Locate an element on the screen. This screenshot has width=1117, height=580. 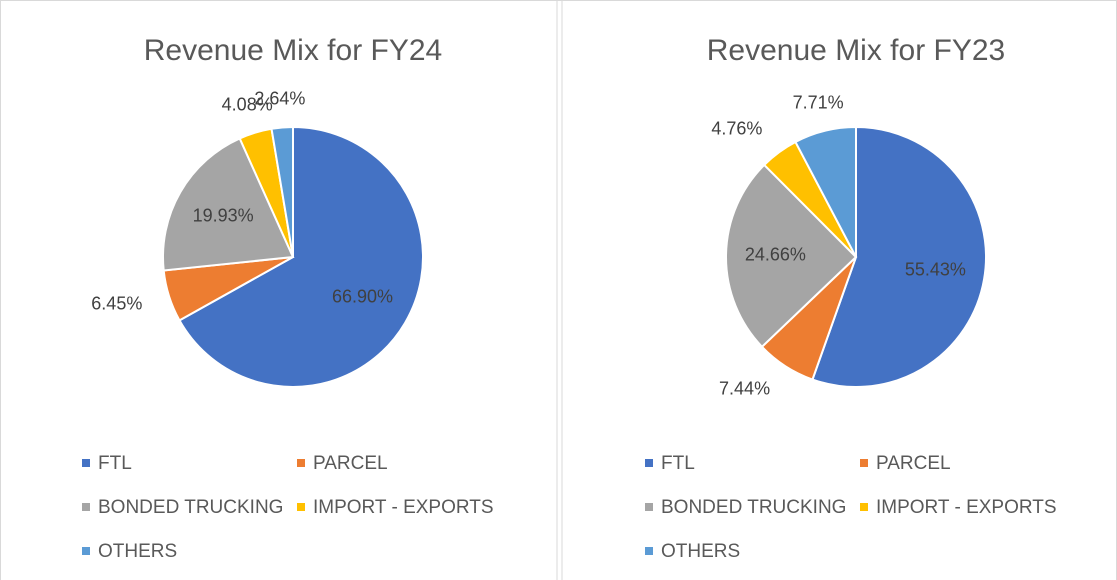
chart-title: Revenue Mix for FY24 is located at coordinates (293, 50).